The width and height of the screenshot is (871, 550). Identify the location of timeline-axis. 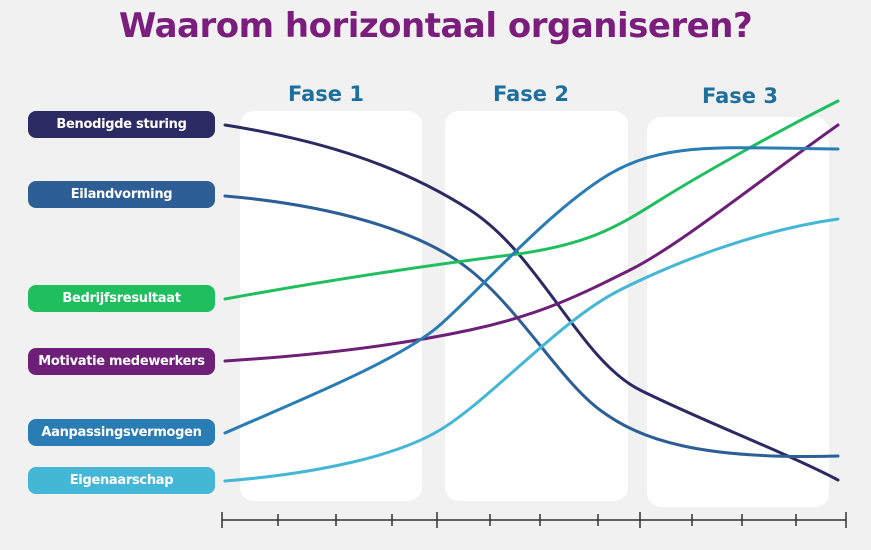
(534, 520).